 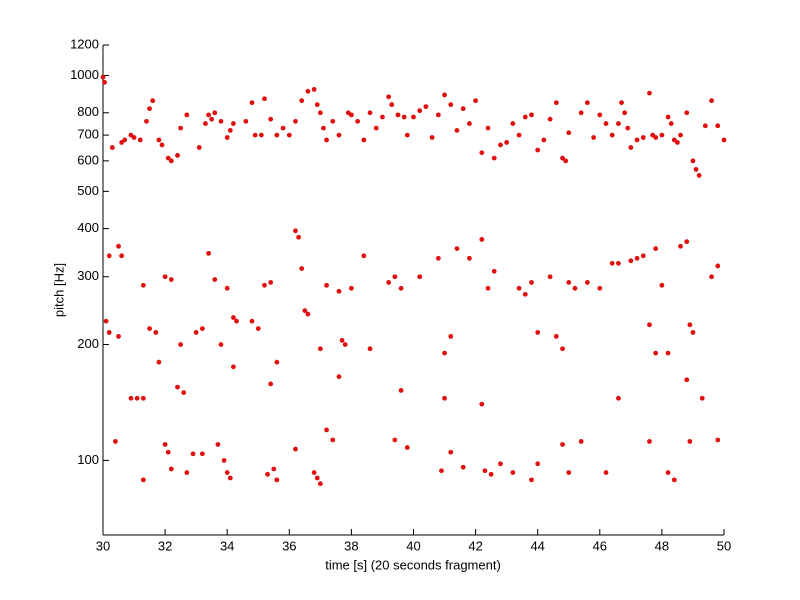 I want to click on x-tick-label: 44, so click(x=537, y=545).